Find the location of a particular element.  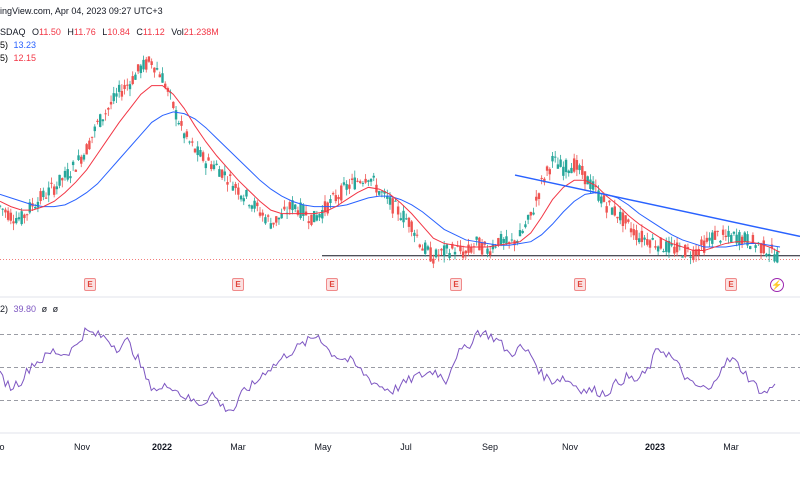

x-axis-tick: Mar is located at coordinates (238, 447).